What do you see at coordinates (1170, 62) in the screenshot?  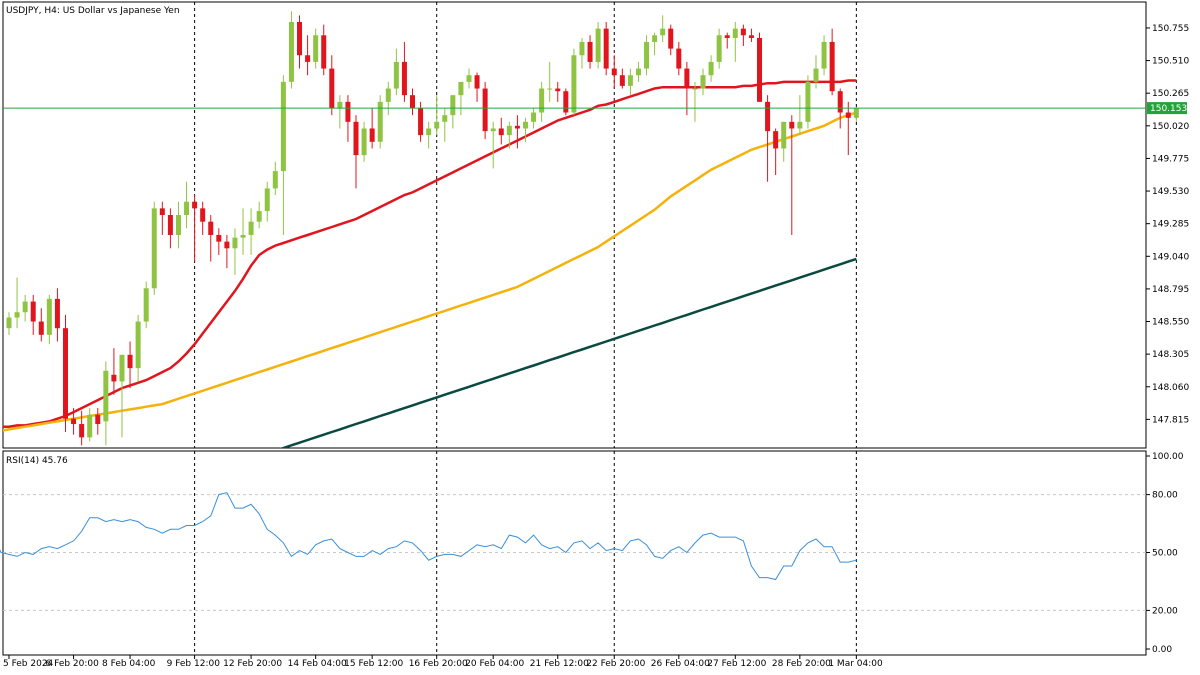 I see `price-tick-label: 150.510` at bounding box center [1170, 62].